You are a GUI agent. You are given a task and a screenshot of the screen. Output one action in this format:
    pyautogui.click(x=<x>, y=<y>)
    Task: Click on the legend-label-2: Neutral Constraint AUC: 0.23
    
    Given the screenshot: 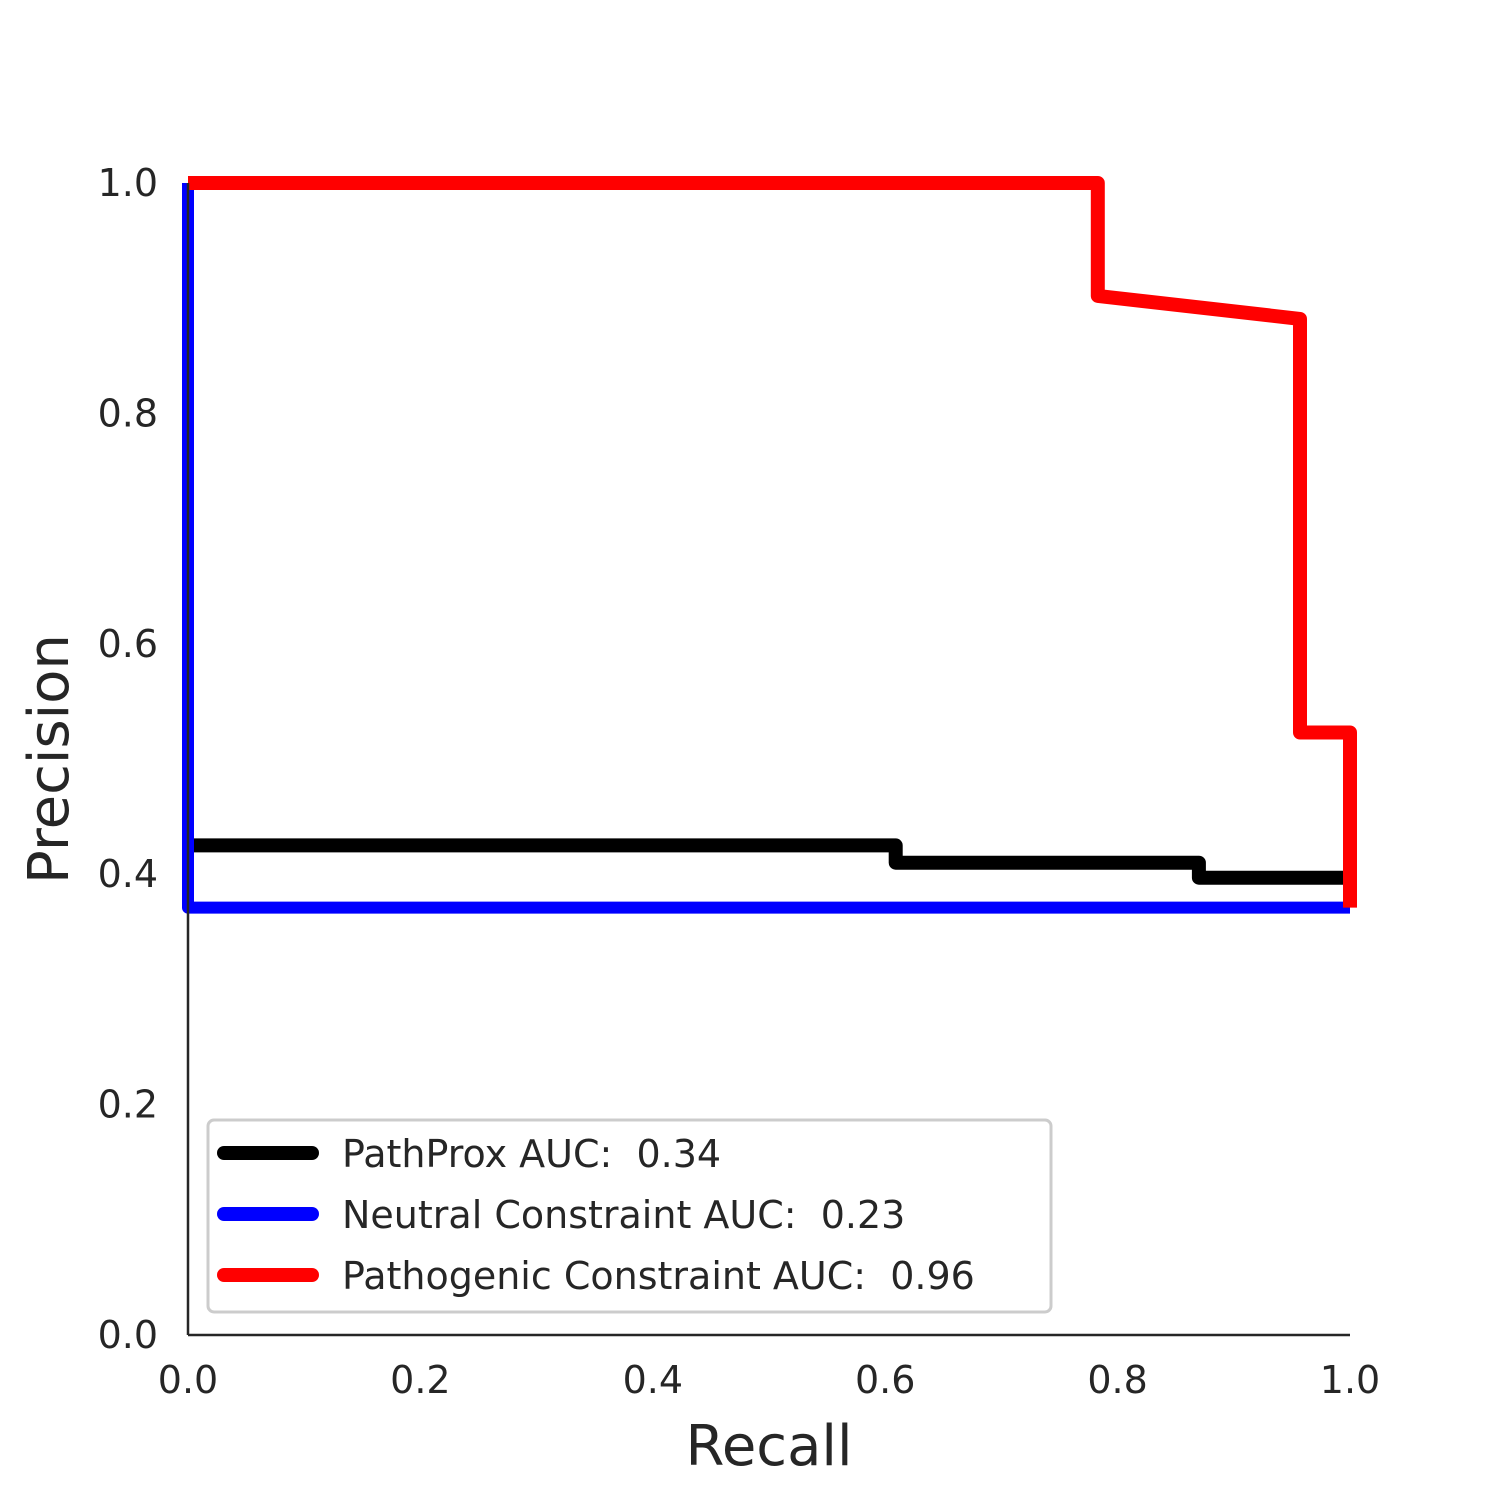 What is the action you would take?
    pyautogui.click(x=623, y=1215)
    